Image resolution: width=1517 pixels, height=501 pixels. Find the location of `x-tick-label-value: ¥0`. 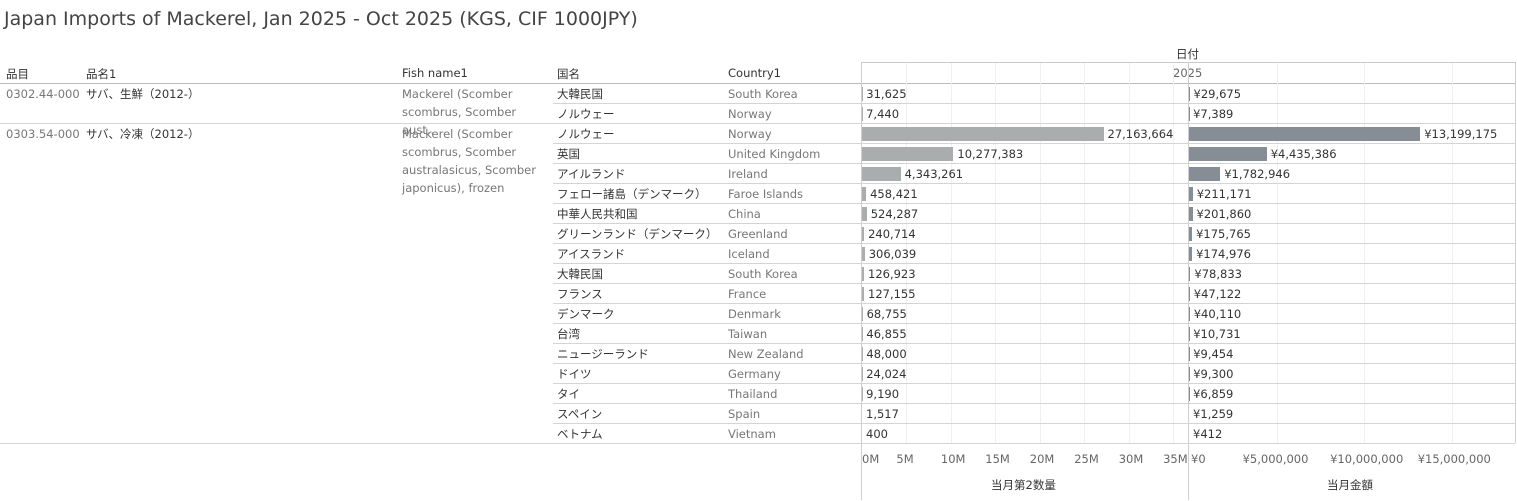

x-tick-label-value: ¥0 is located at coordinates (1198, 459).